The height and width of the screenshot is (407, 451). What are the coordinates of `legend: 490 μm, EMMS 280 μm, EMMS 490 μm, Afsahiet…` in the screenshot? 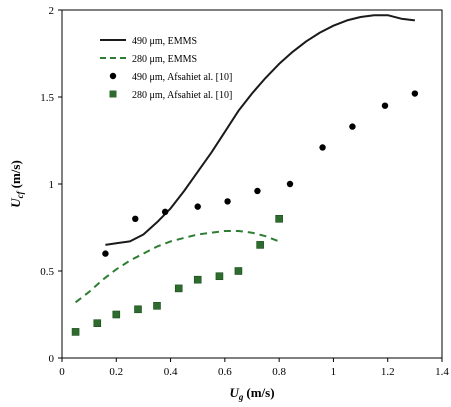 It's located at (166, 68).